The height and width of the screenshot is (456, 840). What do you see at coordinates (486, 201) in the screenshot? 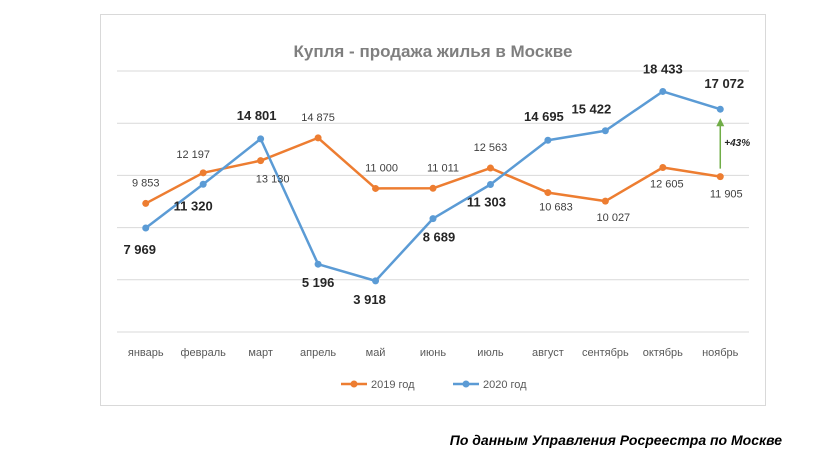
I see `data-label: 11 303` at bounding box center [486, 201].